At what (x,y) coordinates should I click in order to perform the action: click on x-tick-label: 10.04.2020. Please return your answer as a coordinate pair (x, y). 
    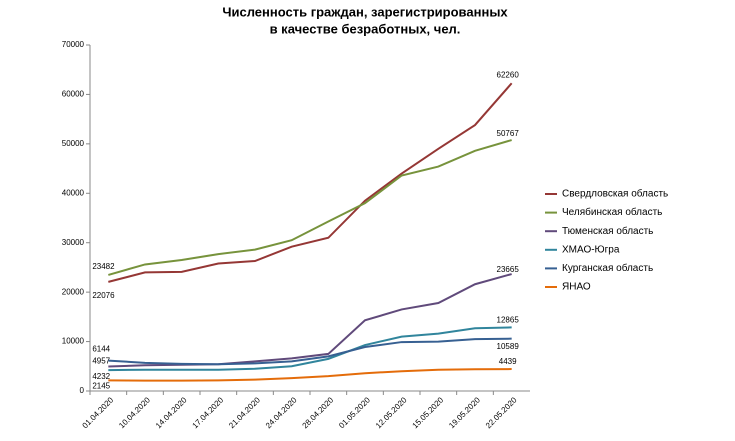
    Looking at the image, I should click on (134, 412).